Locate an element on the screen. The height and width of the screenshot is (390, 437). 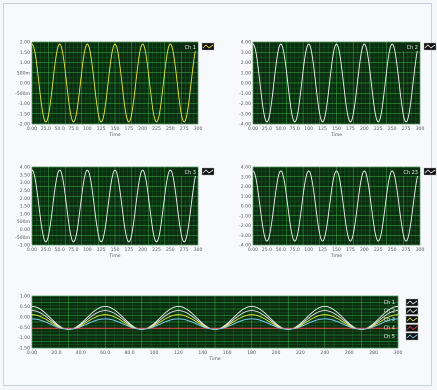
y-tick-label: 3.00 is located at coordinates (25, 183).